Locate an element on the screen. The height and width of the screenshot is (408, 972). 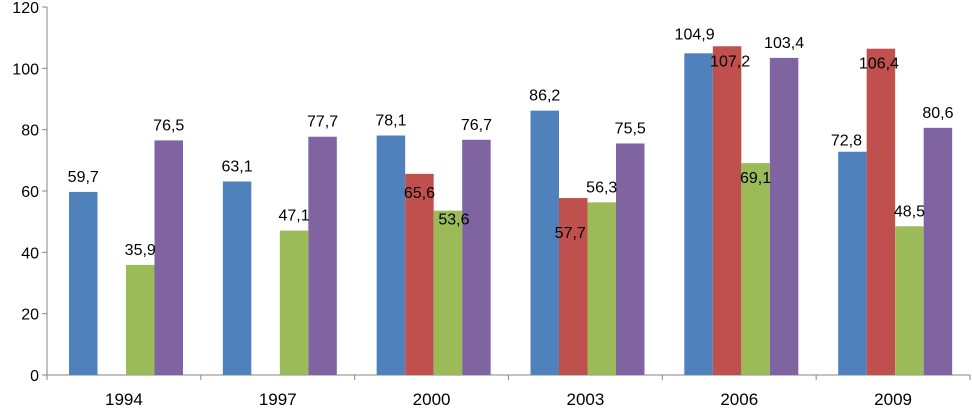
y-tick-label: 100 is located at coordinates (25, 69).